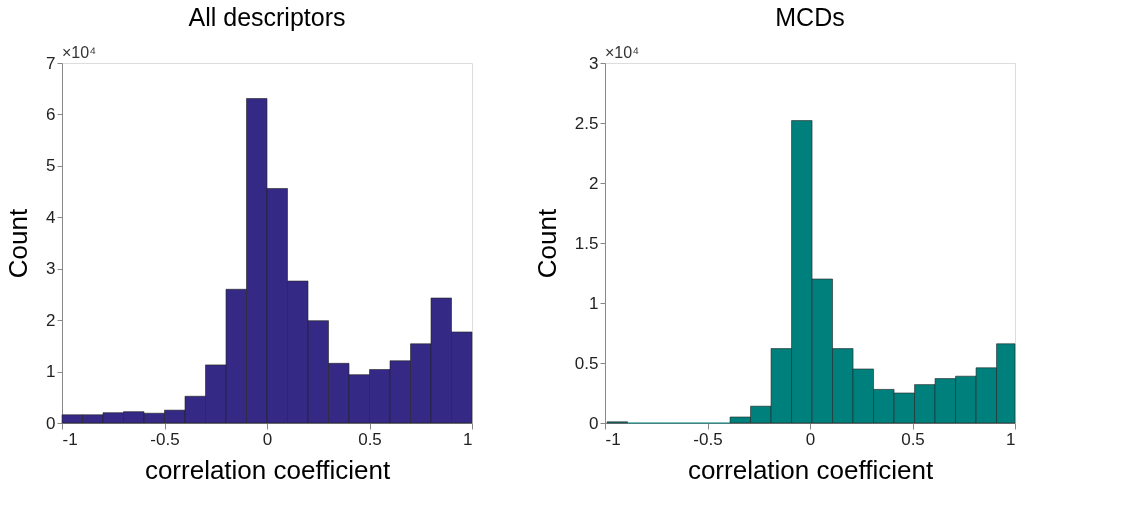  I want to click on y-tick-label: 0.5, so click(586, 363).